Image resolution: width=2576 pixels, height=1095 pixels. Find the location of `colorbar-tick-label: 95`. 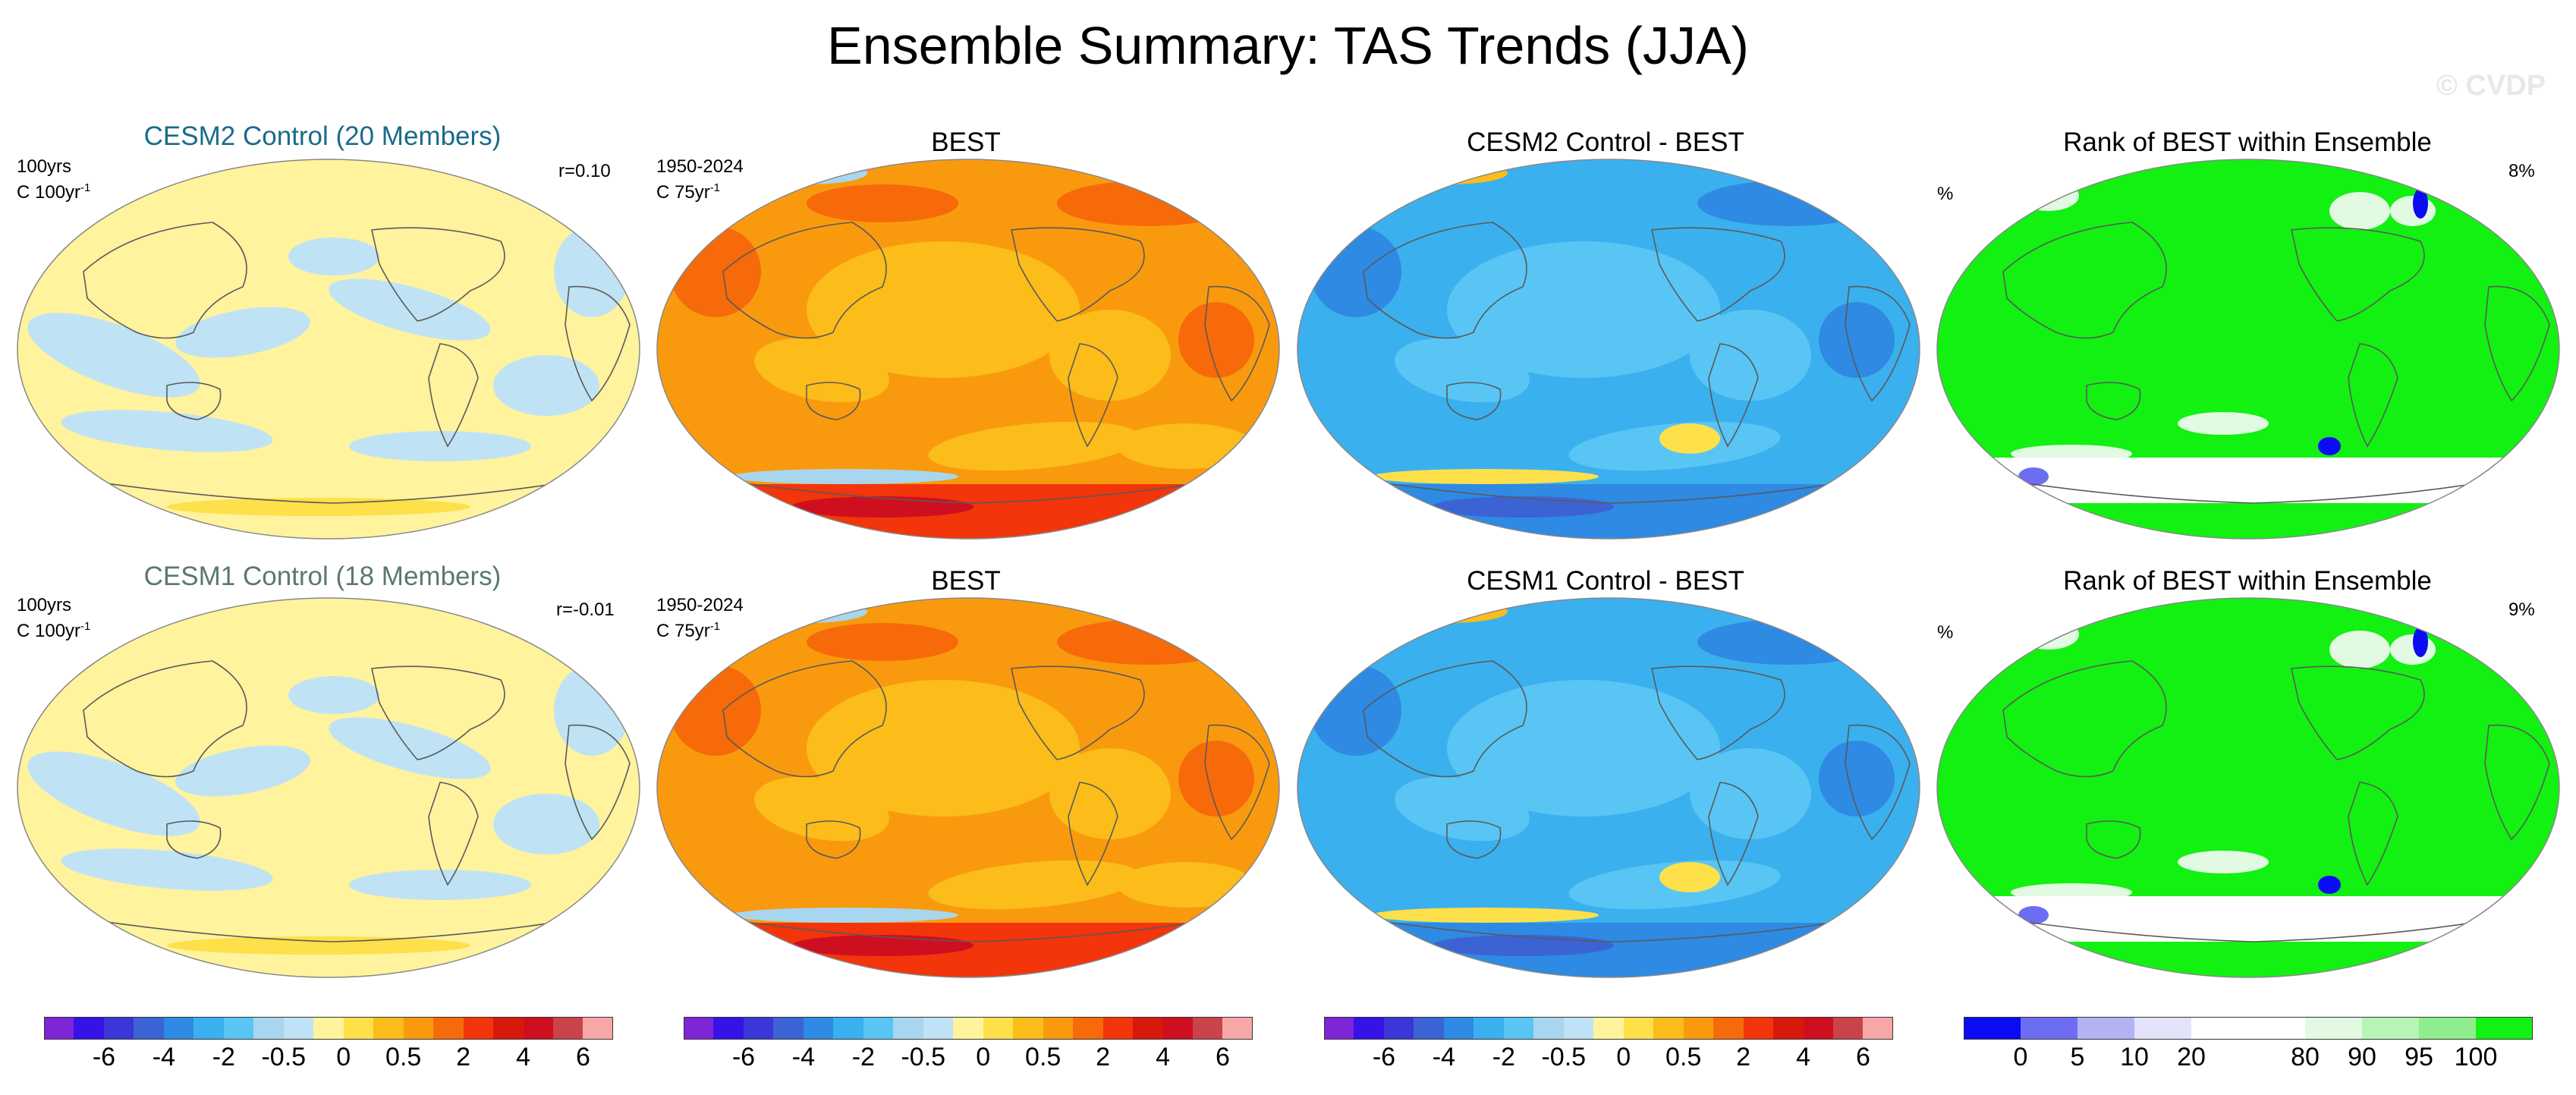

colorbar-tick-label: 95 is located at coordinates (2419, 1057).